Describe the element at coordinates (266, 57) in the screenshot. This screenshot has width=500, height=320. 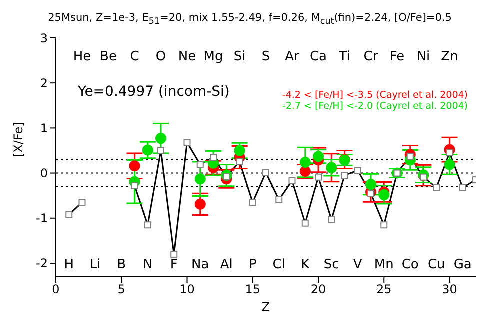
I see `annotation: S` at that location.